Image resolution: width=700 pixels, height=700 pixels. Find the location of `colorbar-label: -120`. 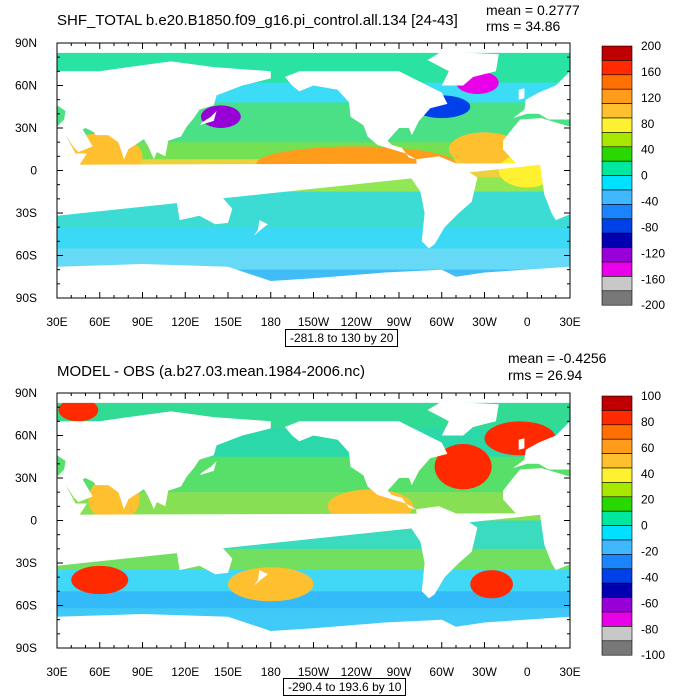

colorbar-label: -120 is located at coordinates (653, 253).